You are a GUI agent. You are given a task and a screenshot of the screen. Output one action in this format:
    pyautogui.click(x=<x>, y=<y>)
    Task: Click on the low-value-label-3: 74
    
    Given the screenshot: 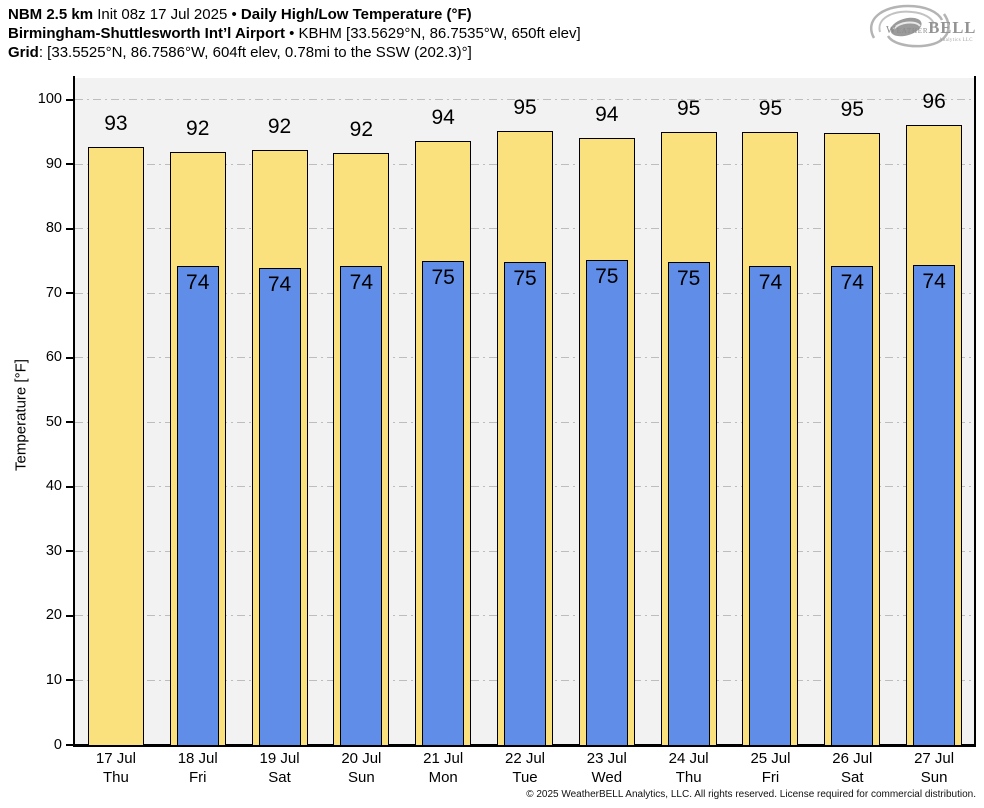 What is the action you would take?
    pyautogui.click(x=361, y=282)
    